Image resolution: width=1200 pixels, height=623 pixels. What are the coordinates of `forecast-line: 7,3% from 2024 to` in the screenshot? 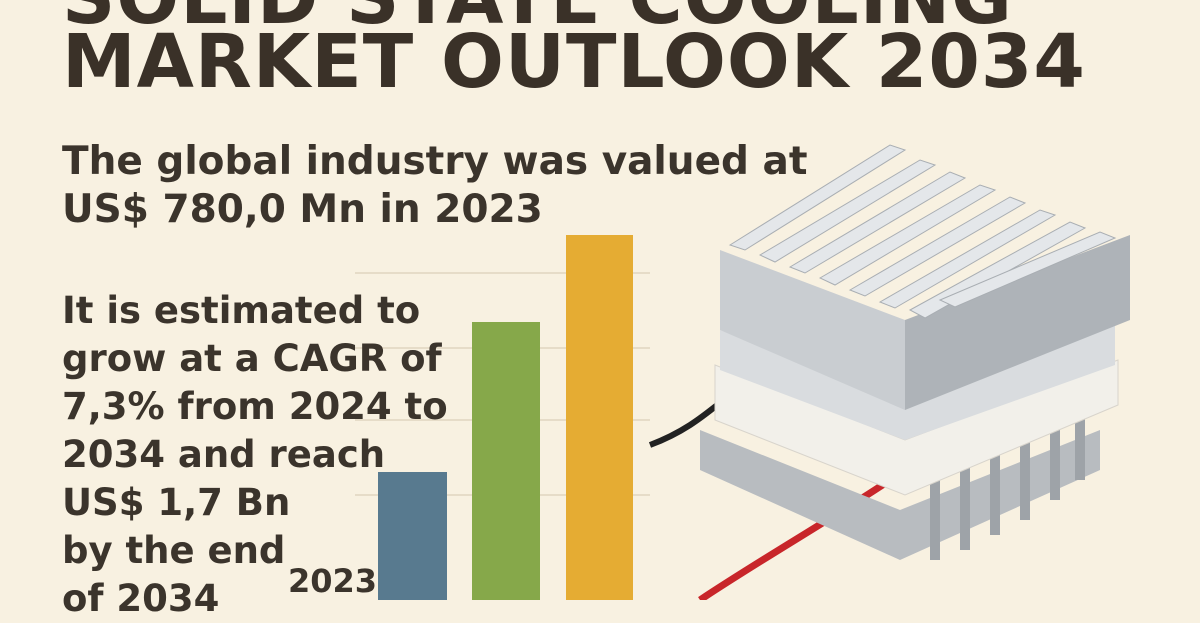 It's located at (255, 406).